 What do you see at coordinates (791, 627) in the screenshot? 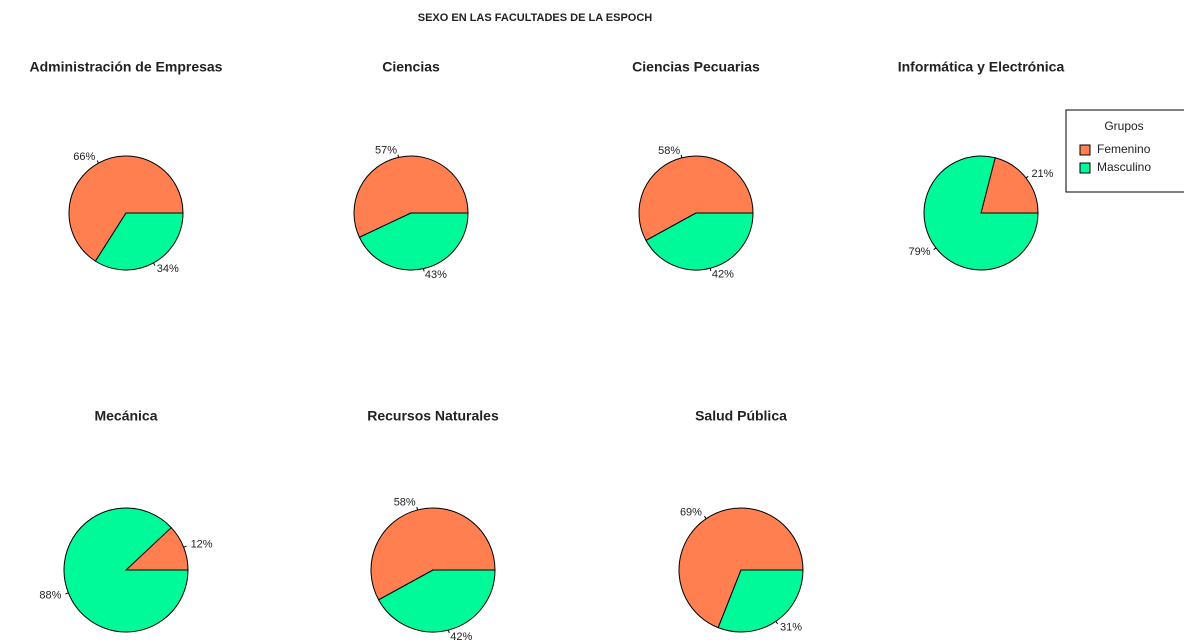
I see `slice-label: 31%` at bounding box center [791, 627].